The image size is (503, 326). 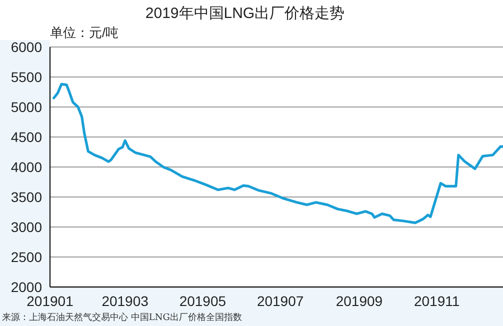 I want to click on source-note: 来源：上海石油天然气交易中心 中国LNG出厂价格全国指数, so click(x=122, y=317).